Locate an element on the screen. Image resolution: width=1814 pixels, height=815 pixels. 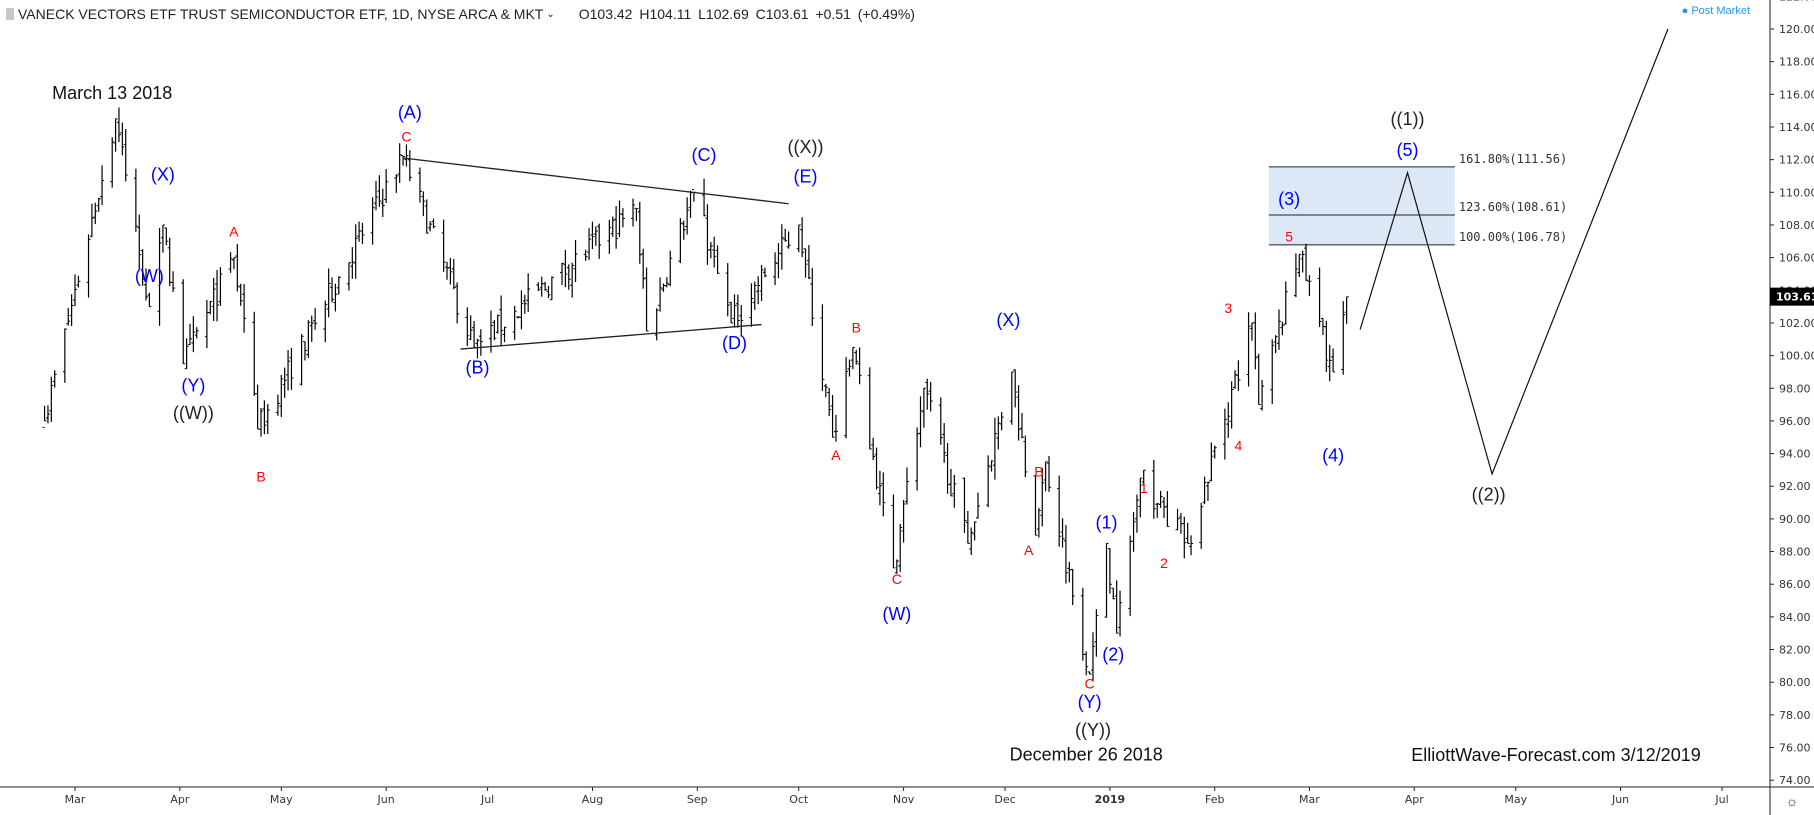
y-tick-label: 118.00 is located at coordinates (1796, 62).